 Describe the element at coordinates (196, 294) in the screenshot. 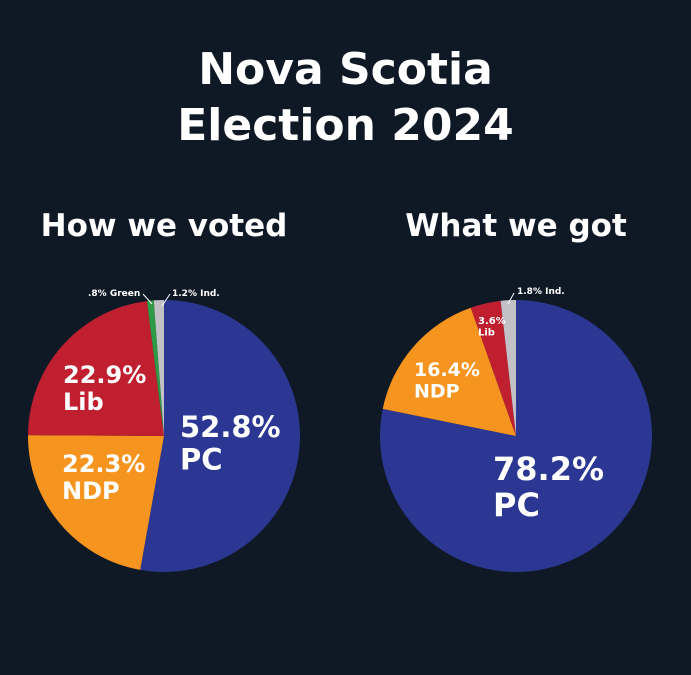

I see `callout-label-ind: 1.2% Ind.` at that location.